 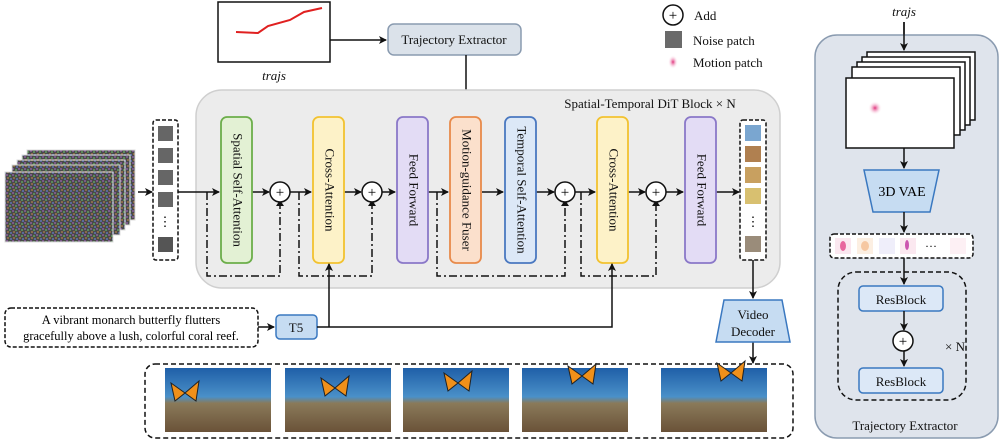 I want to click on module-label: Temporal Self-Attention, so click(x=522, y=190).